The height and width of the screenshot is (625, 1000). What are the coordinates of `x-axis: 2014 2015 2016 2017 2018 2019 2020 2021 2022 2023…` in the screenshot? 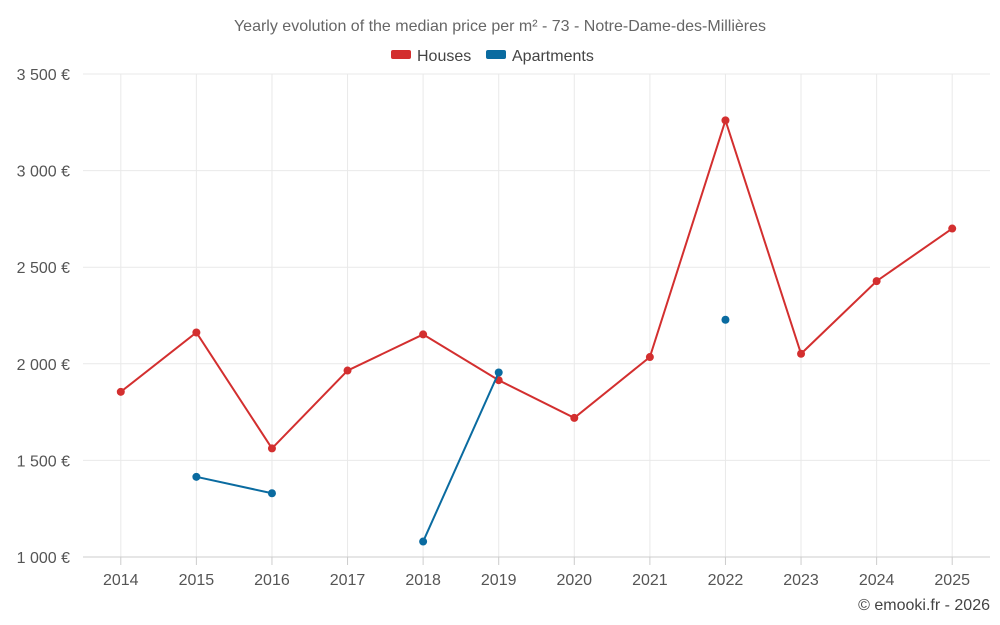 It's located at (536, 572).